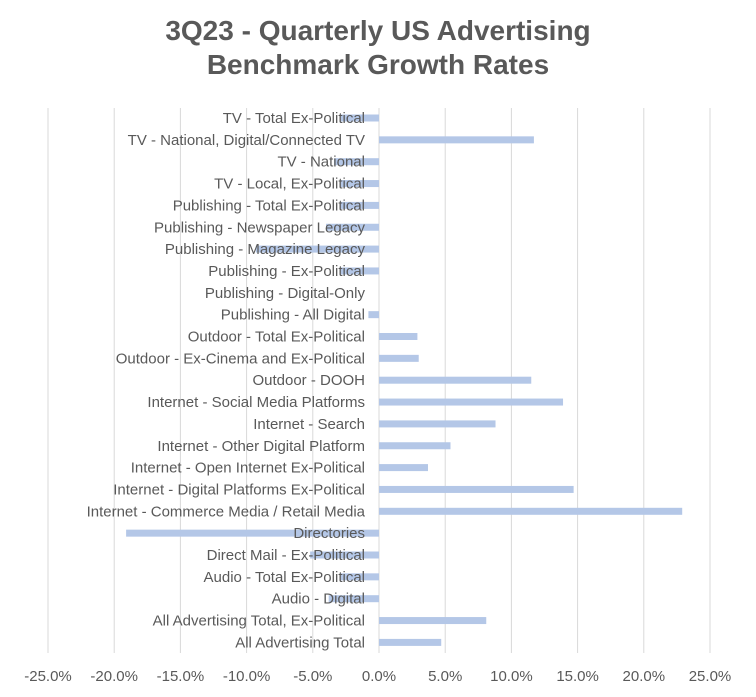 The height and width of the screenshot is (697, 756). I want to click on category-label-4: Publishing - Total Ex-Political, so click(269, 205).